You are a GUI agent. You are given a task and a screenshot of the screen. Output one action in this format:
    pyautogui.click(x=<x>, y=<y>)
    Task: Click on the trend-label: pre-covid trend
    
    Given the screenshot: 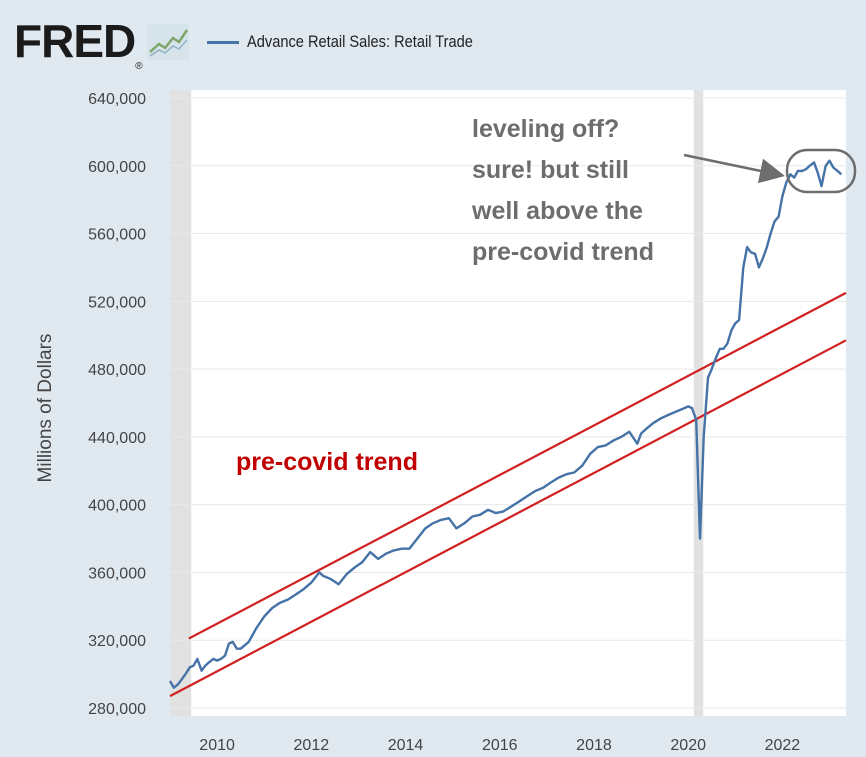 What is the action you would take?
    pyautogui.click(x=327, y=462)
    